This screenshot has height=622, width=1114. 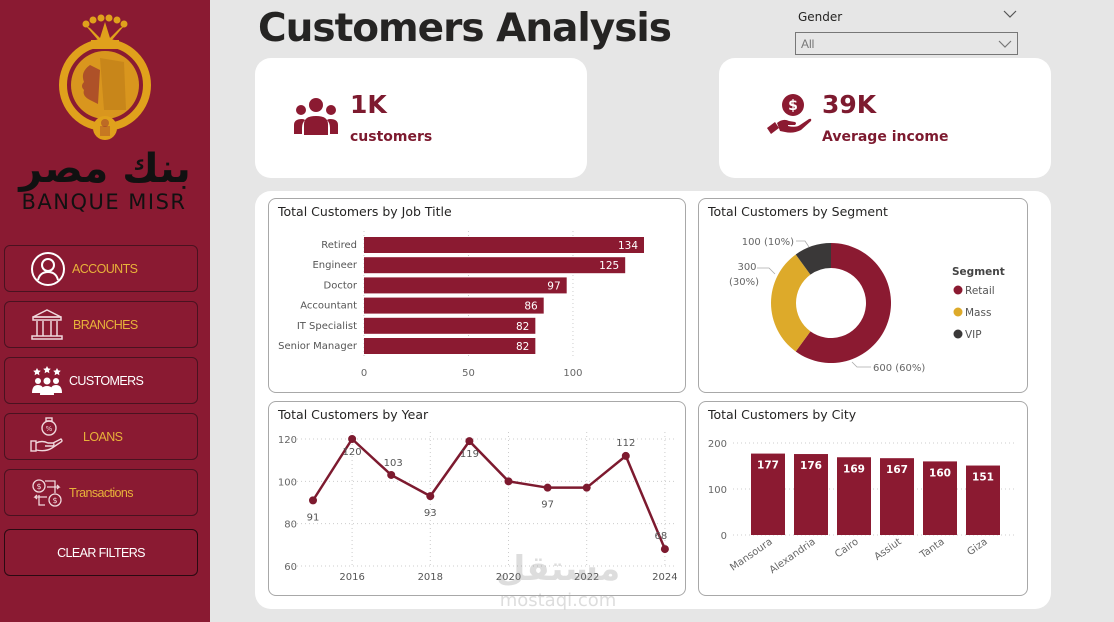 What do you see at coordinates (664, 577) in the screenshot?
I see `x-tick-label: 2024` at bounding box center [664, 577].